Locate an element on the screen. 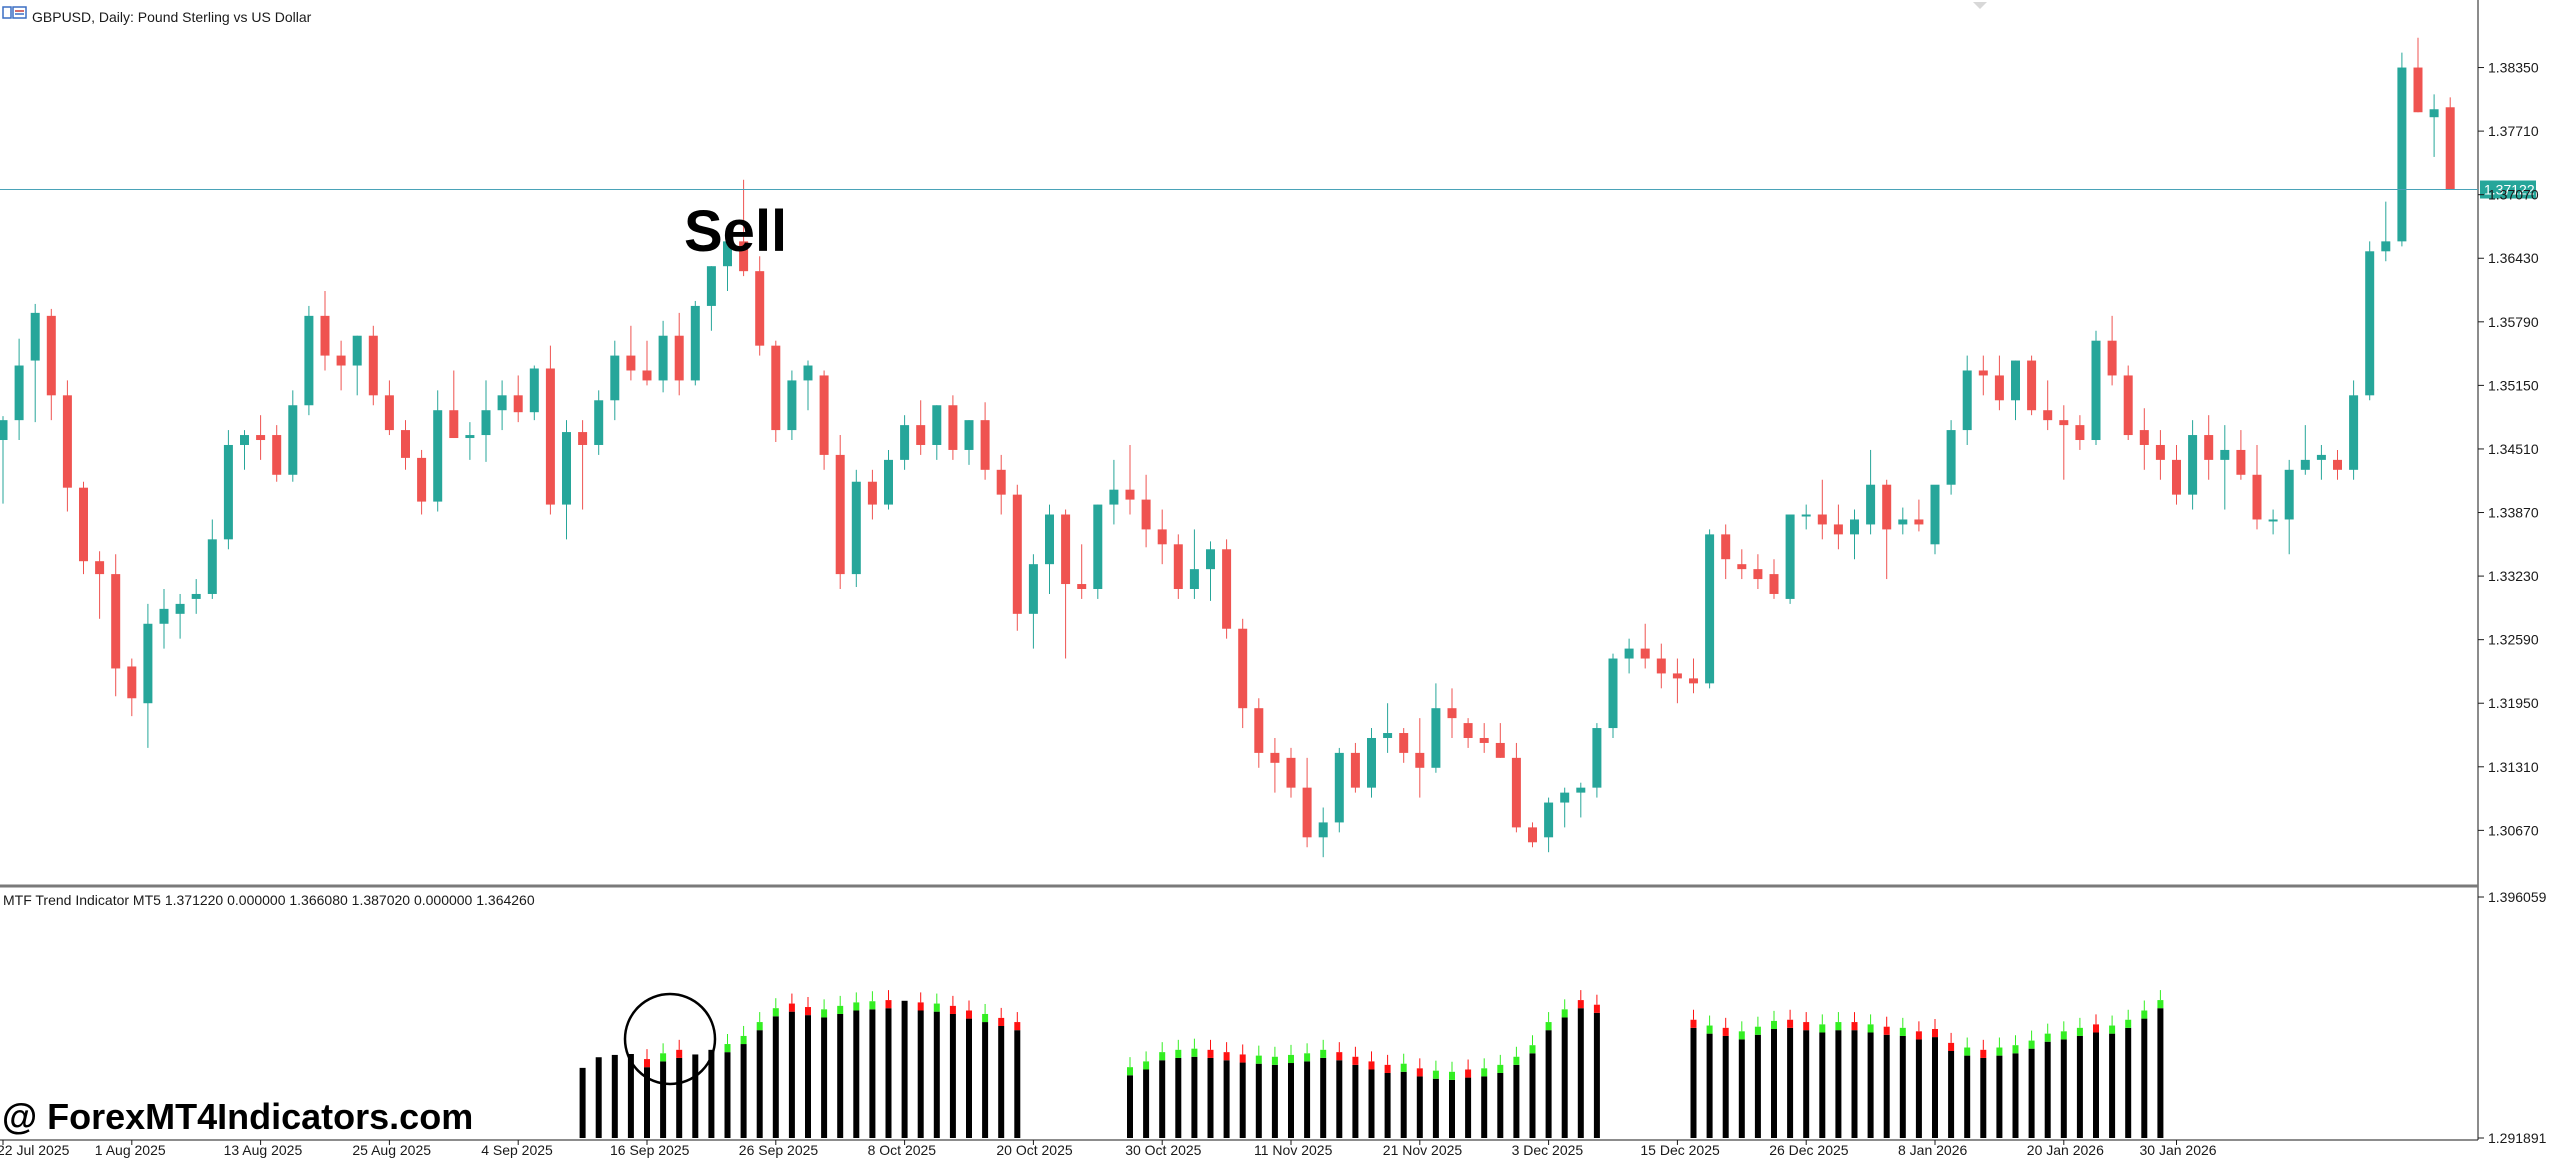 This screenshot has width=2550, height=1159. price-tick-label: 1.38350 is located at coordinates (2513, 68).